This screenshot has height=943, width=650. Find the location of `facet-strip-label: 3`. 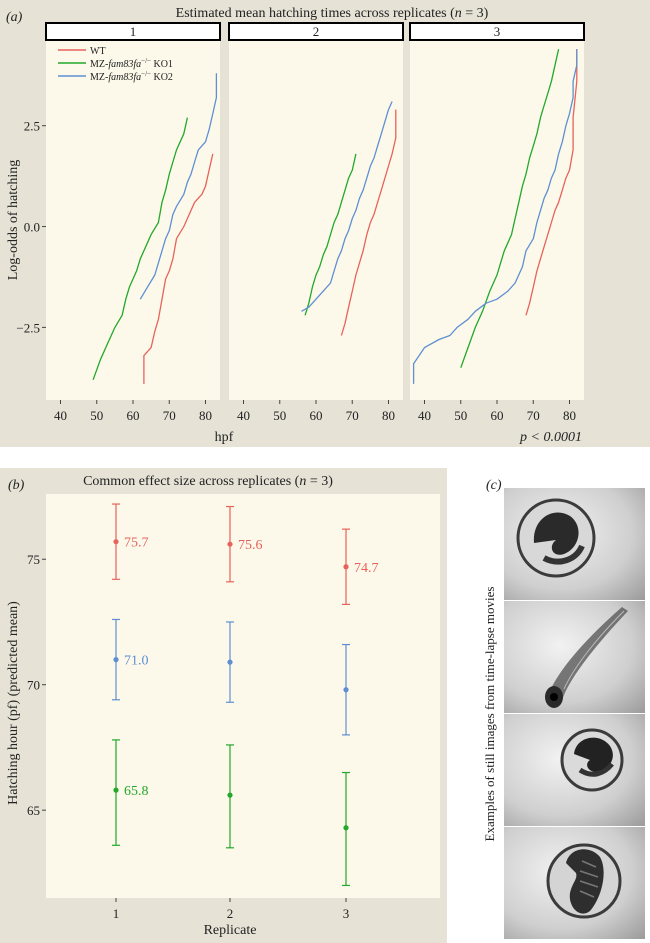

facet-strip-label: 3 is located at coordinates (497, 31).